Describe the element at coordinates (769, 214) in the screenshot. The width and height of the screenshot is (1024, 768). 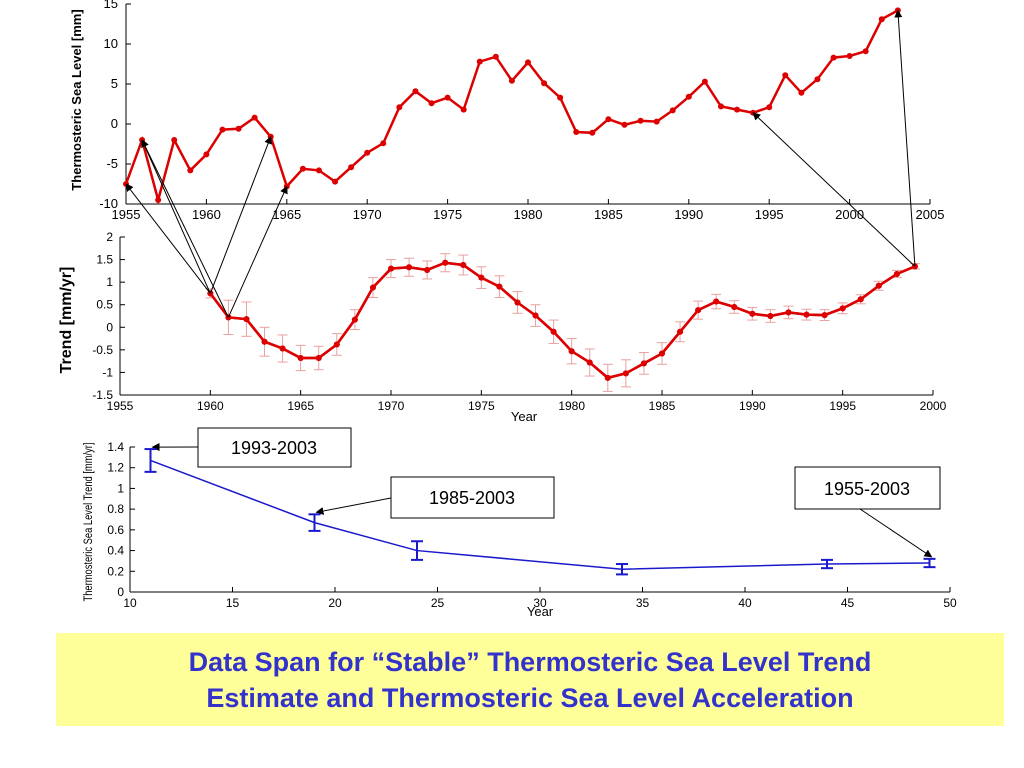
I see `x-tick-label: 1995` at that location.